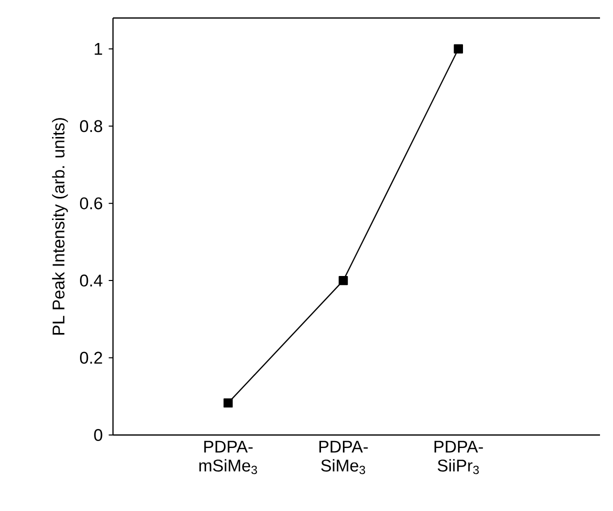 Image resolution: width=613 pixels, height=511 pixels. What do you see at coordinates (343, 457) in the screenshot?
I see `x-tick-label: PDPA-SiMe$_{3}$` at bounding box center [343, 457].